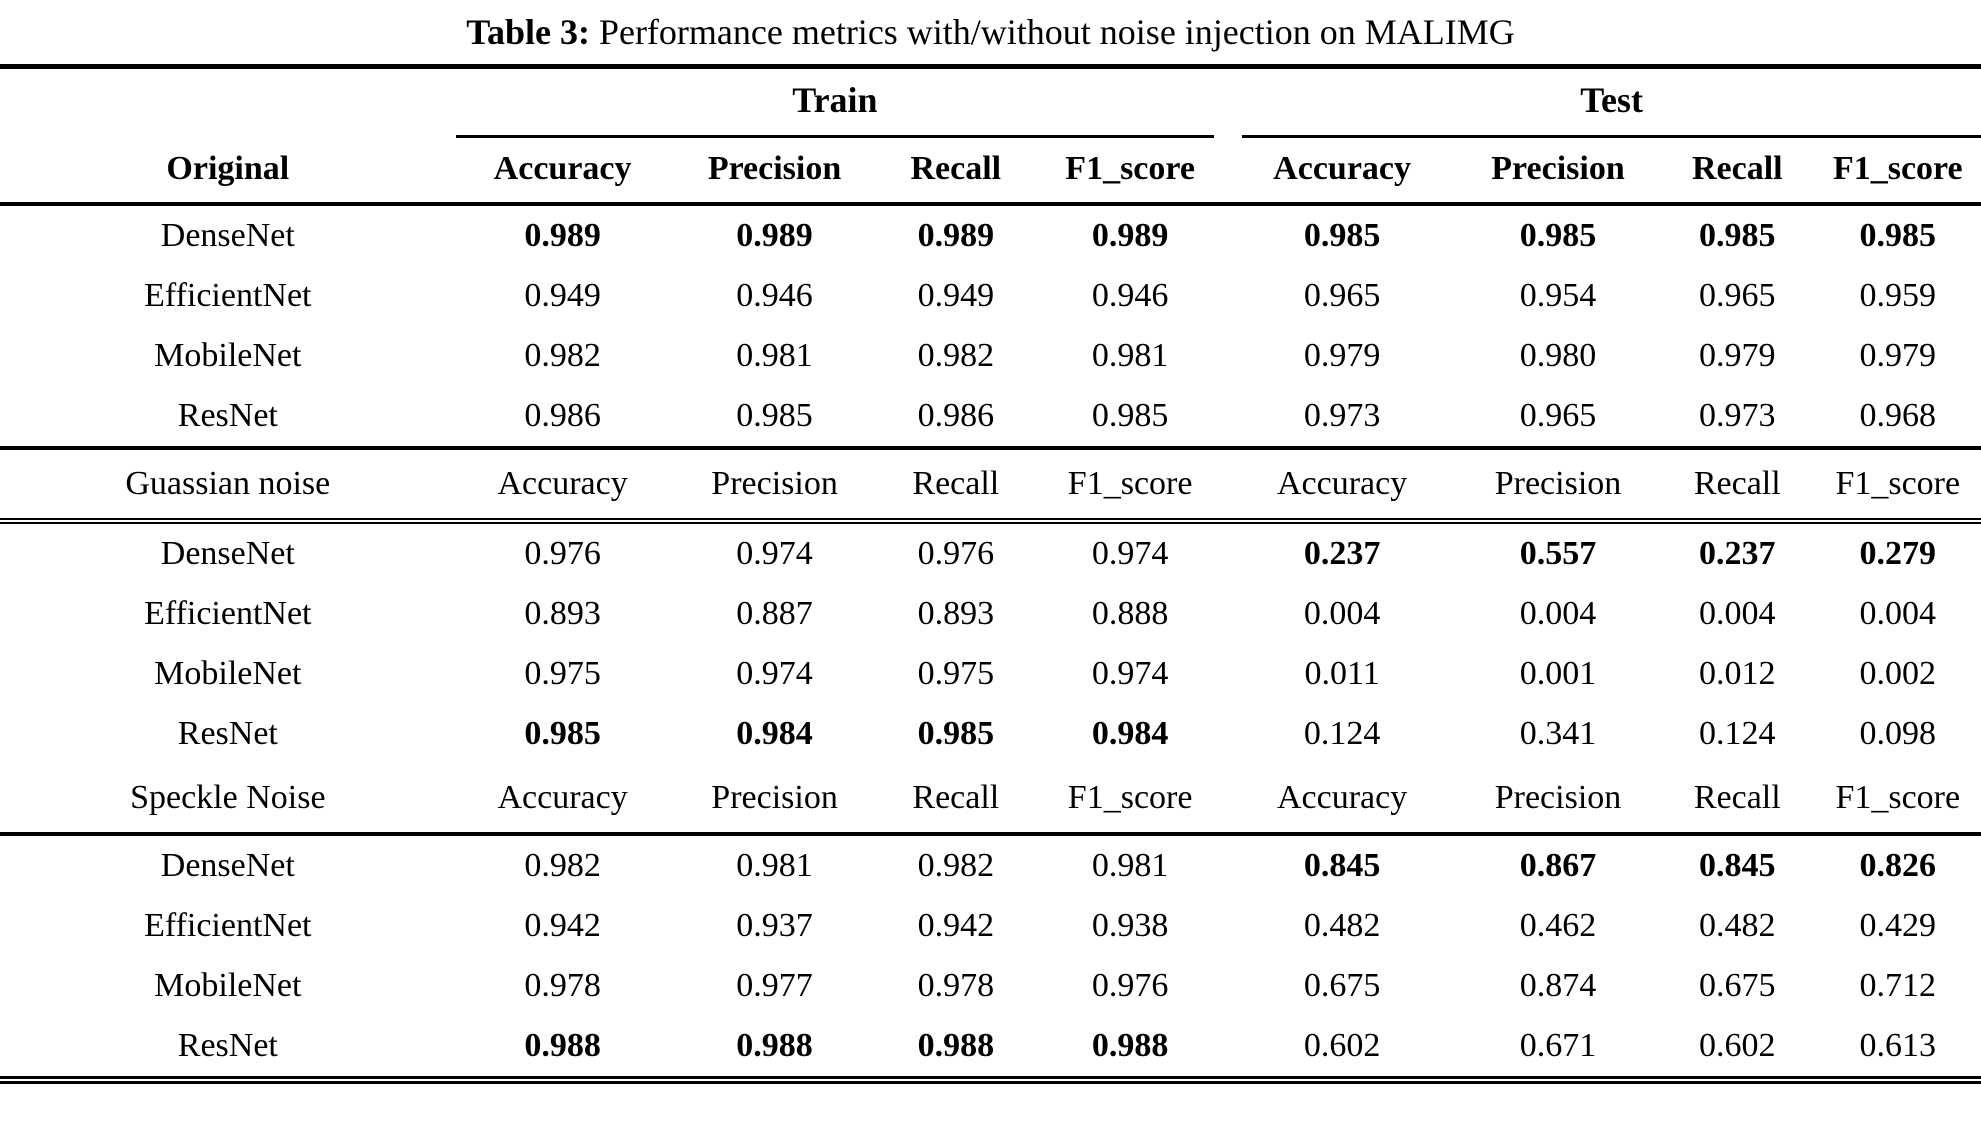  Describe the element at coordinates (1558, 1045) in the screenshot. I see `metric-value-cell: 0.671` at that location.